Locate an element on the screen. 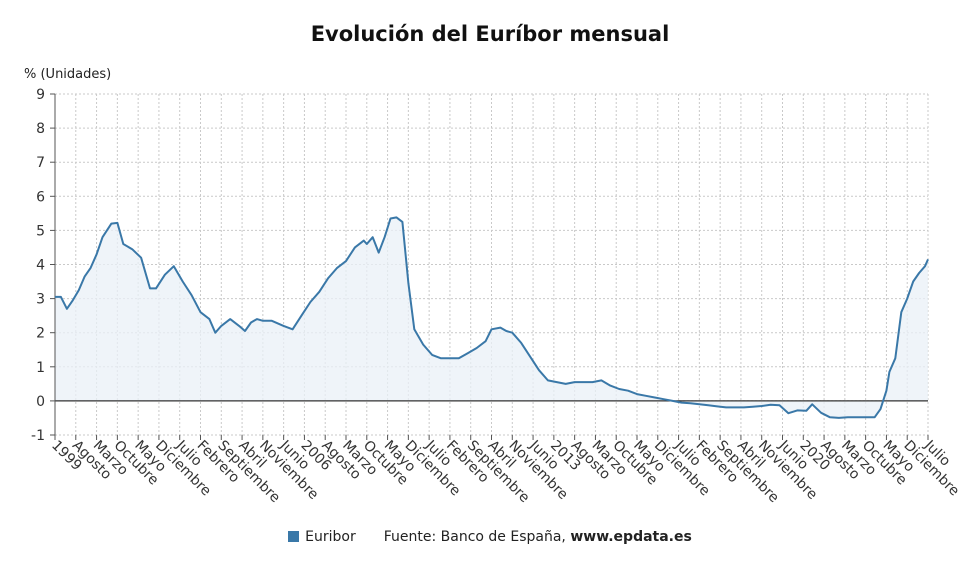  source-text: Fuente: Banco de España, is located at coordinates (477, 537).